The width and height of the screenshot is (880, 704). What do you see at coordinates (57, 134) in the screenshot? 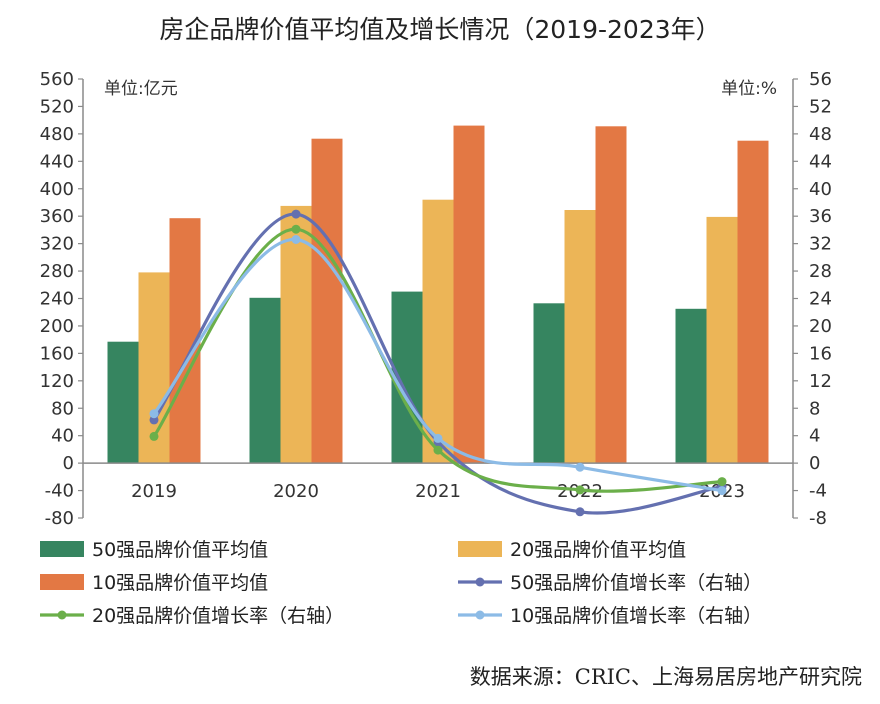
I see `left-tick-label: 480` at bounding box center [57, 134].